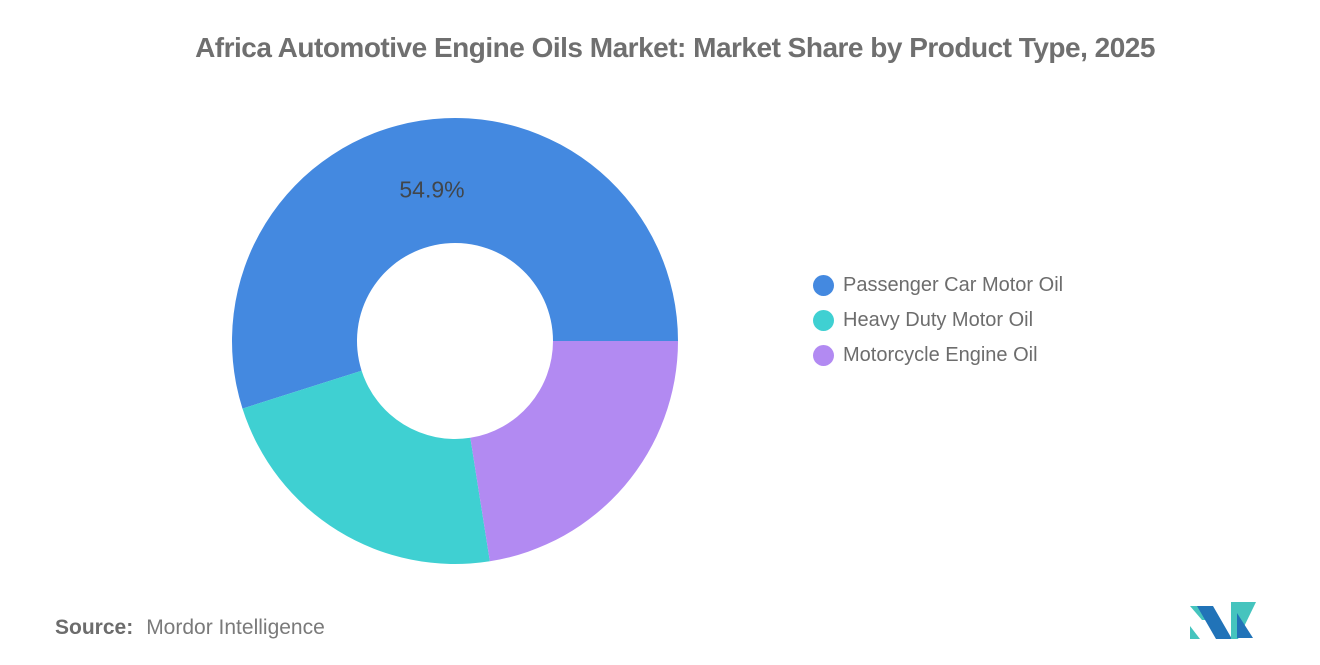  What do you see at coordinates (235, 627) in the screenshot?
I see `source-value: Mordor Intelligence` at bounding box center [235, 627].